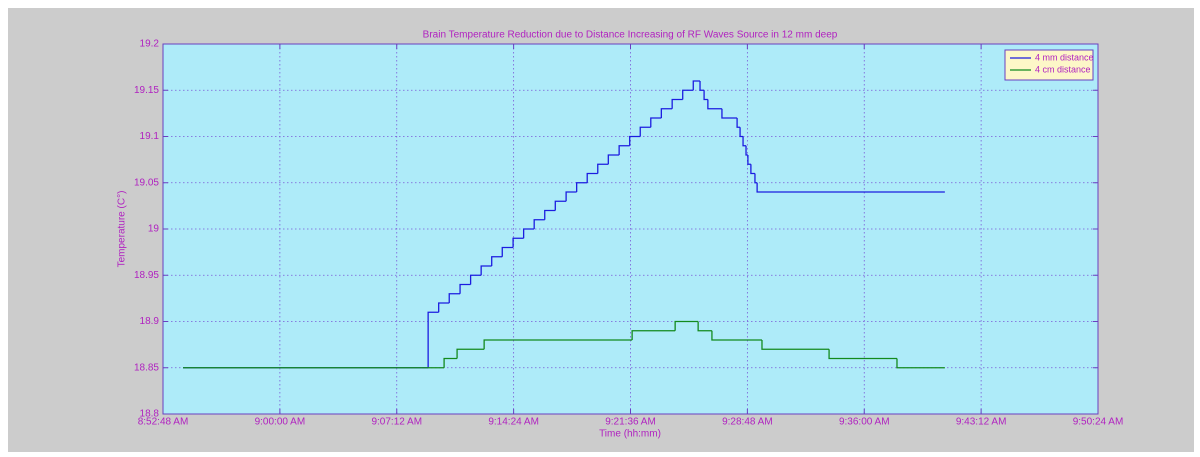 The width and height of the screenshot is (1200, 457). What do you see at coordinates (154, 229) in the screenshot?
I see `y-tick-label: 19` at bounding box center [154, 229].